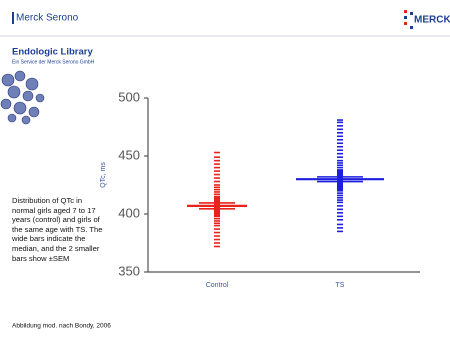 The image size is (450, 338). I want to click on x-tick-label: TS, so click(340, 285).